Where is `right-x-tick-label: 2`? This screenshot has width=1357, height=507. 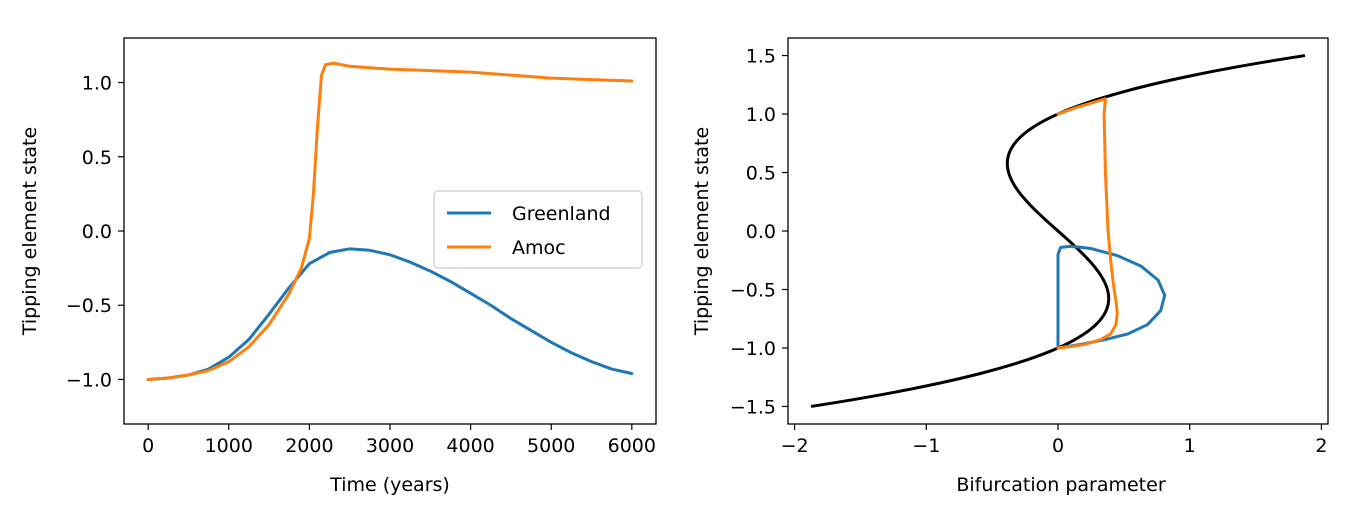 right-x-tick-label: 2 is located at coordinates (1321, 446).